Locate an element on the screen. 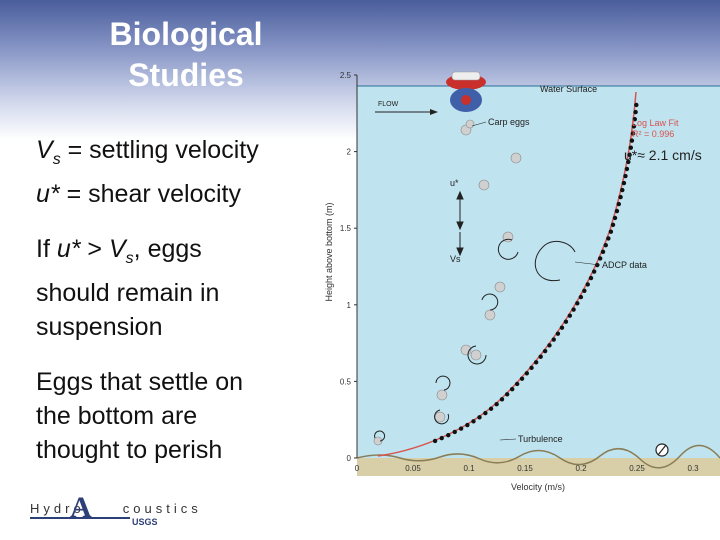 The image size is (720, 540). flow-arrow-head is located at coordinates (434, 112).